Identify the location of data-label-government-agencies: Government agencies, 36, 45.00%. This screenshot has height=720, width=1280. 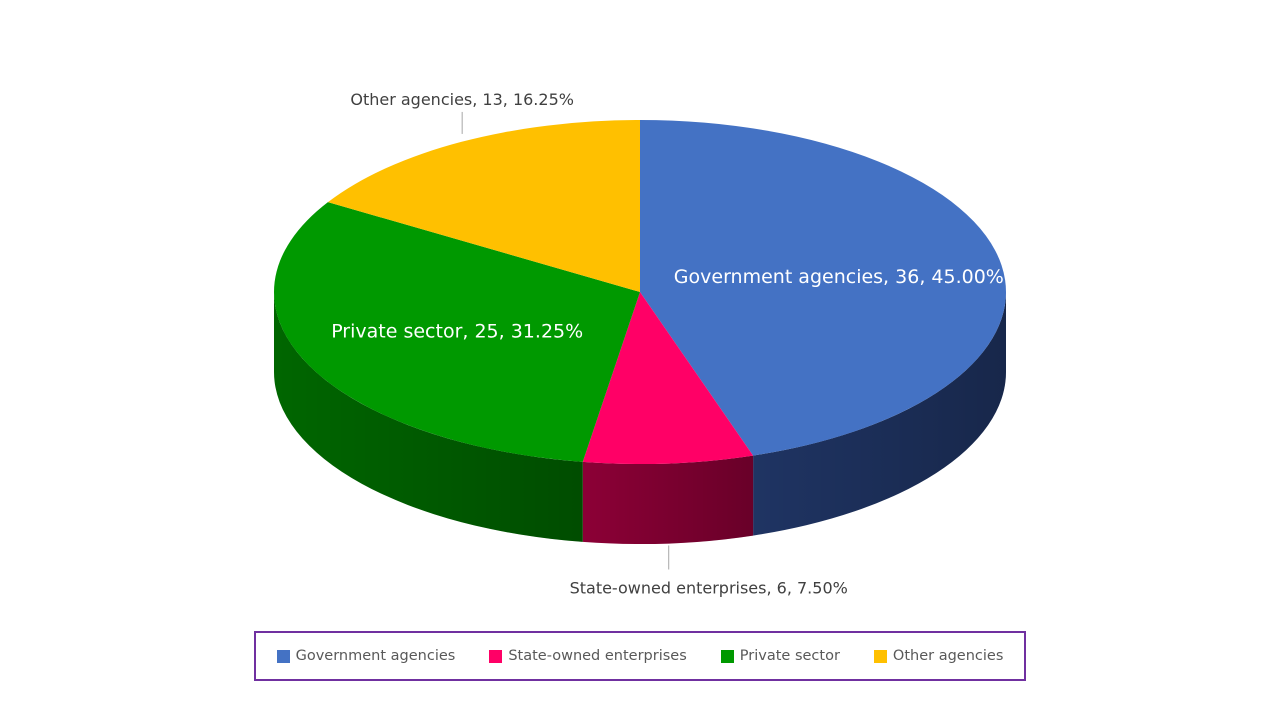
(839, 277).